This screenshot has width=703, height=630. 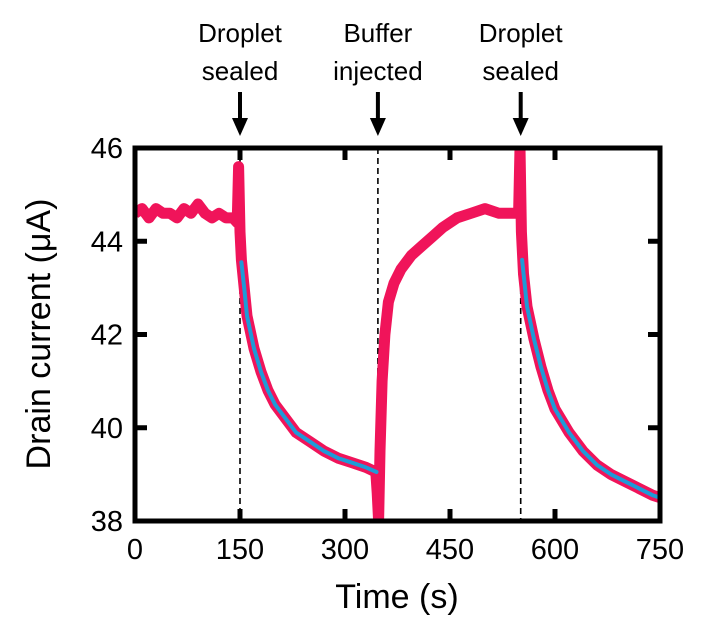 What do you see at coordinates (39, 334) in the screenshot?
I see `y-axis-label: Drain current (μA)` at bounding box center [39, 334].